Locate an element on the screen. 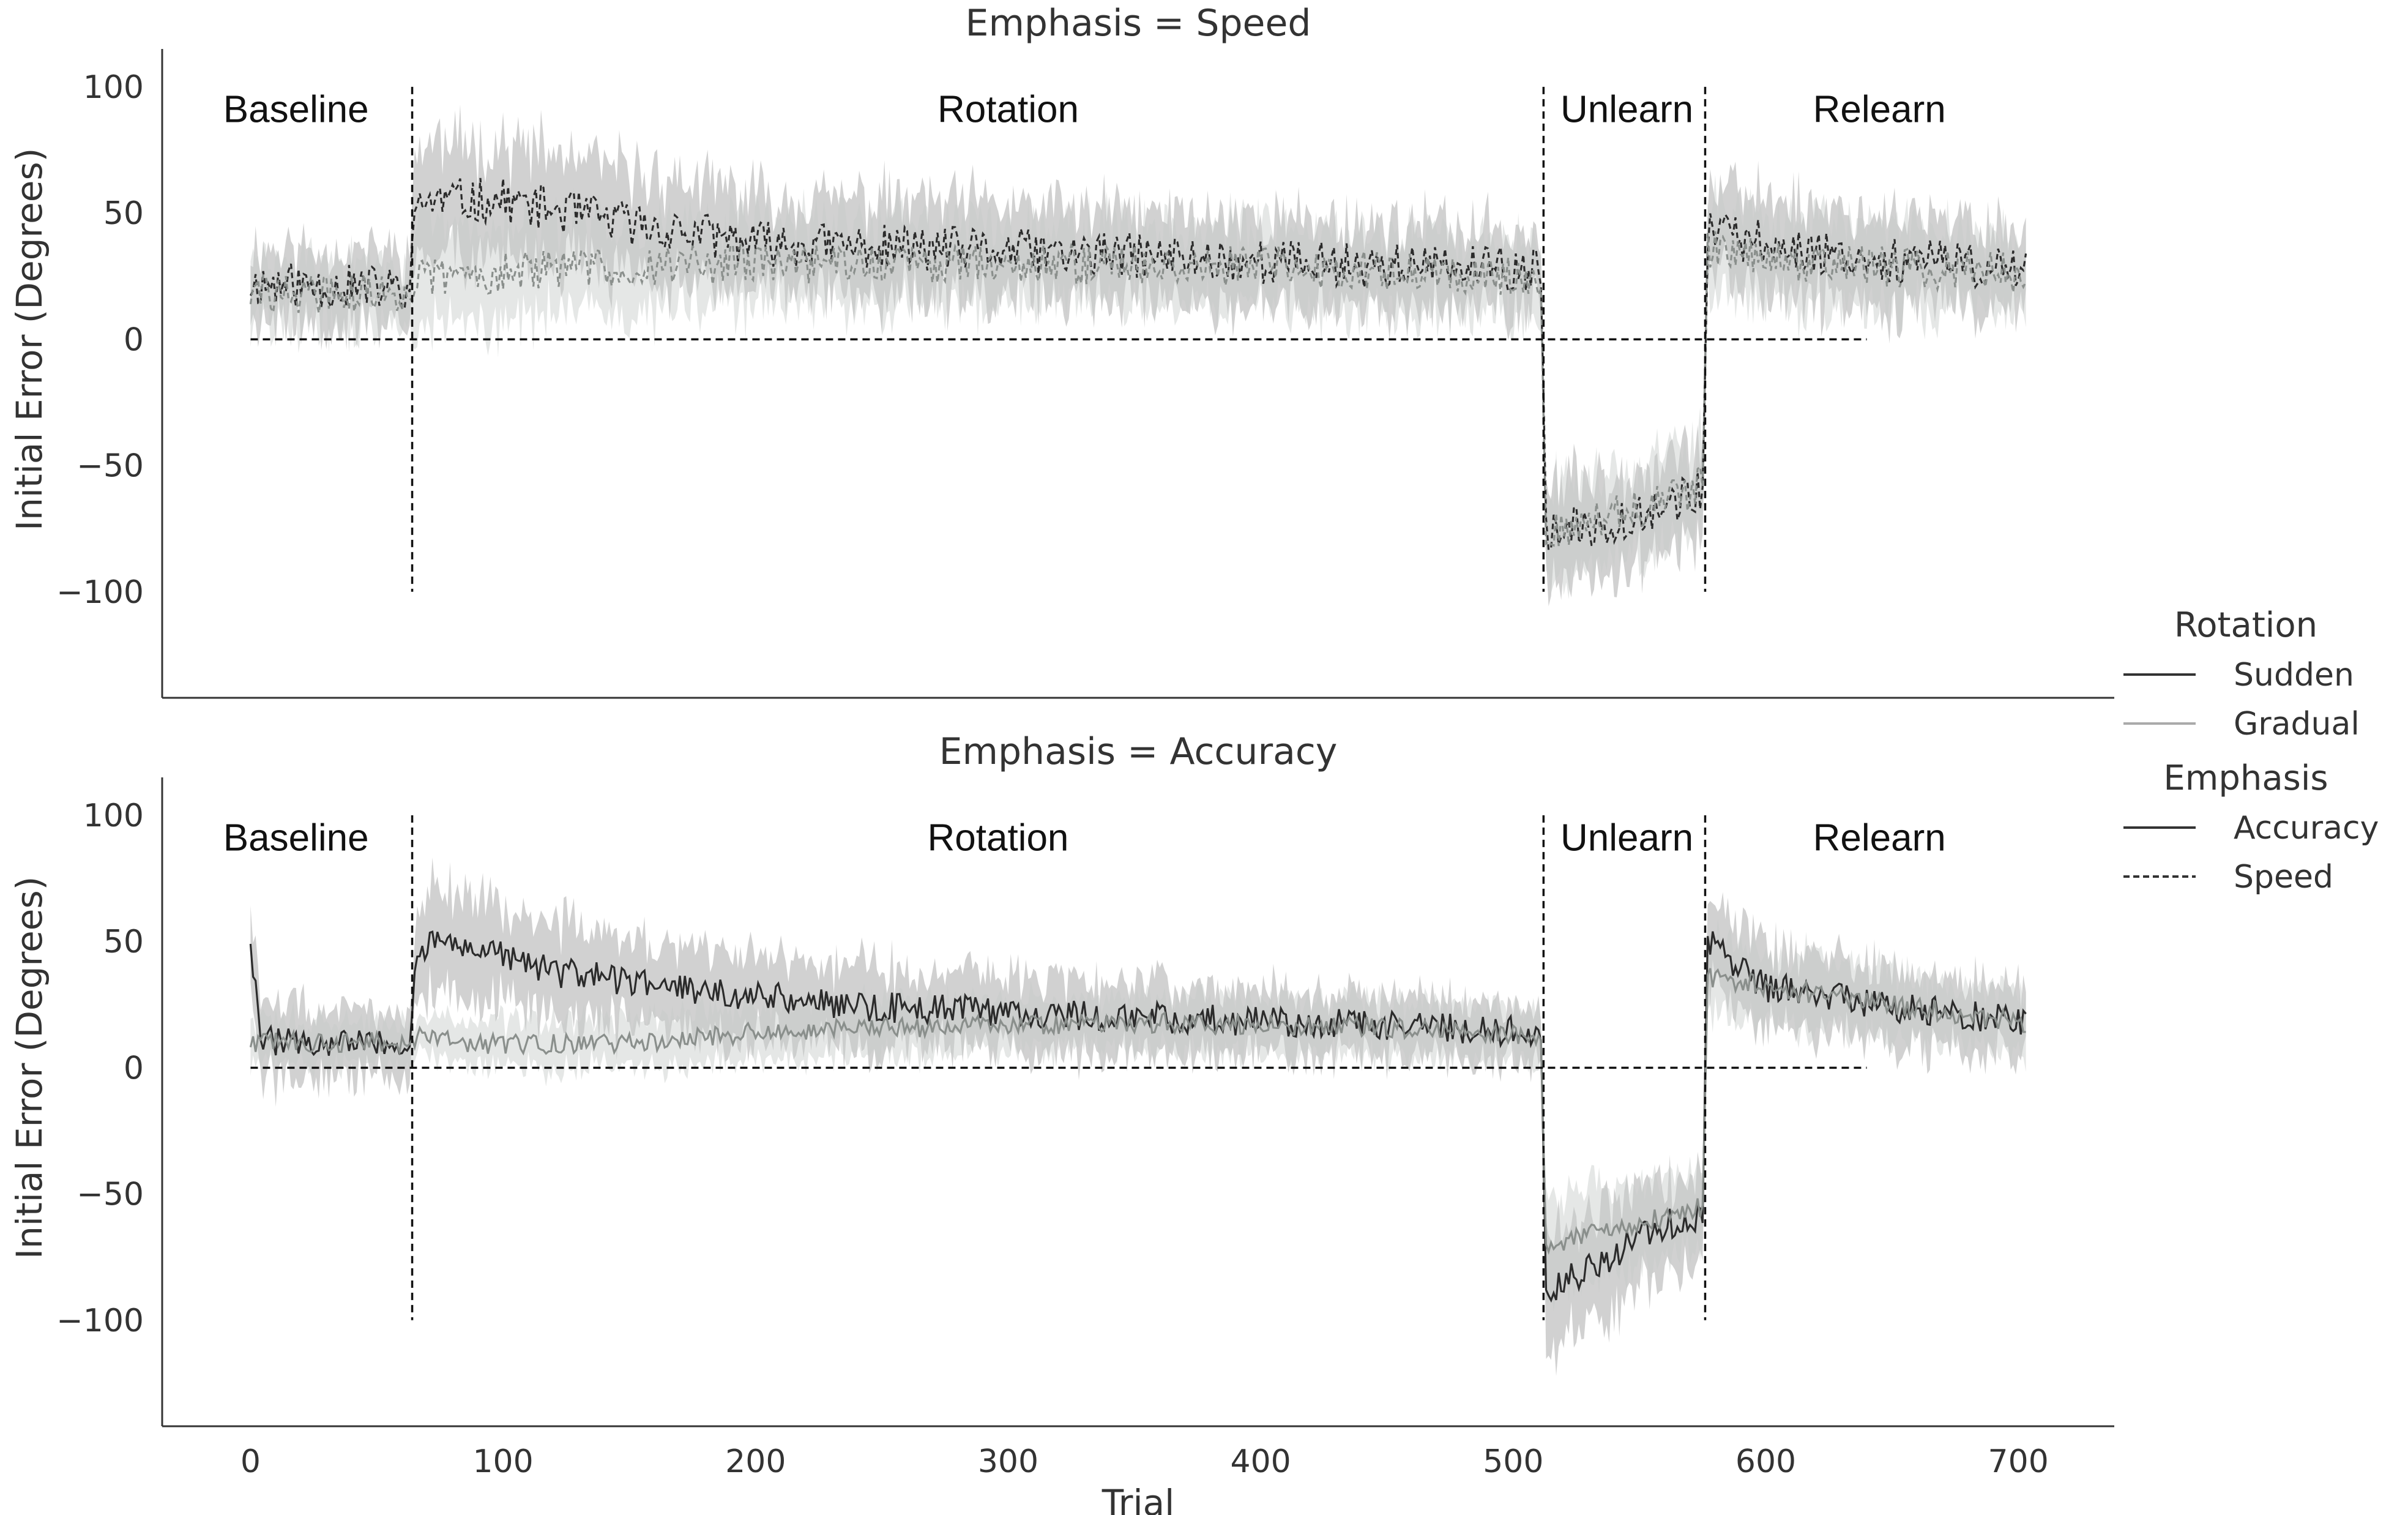 The width and height of the screenshot is (2408, 1515). panel-title-accuracy: Emphasis = Accuracy is located at coordinates (1138, 751).